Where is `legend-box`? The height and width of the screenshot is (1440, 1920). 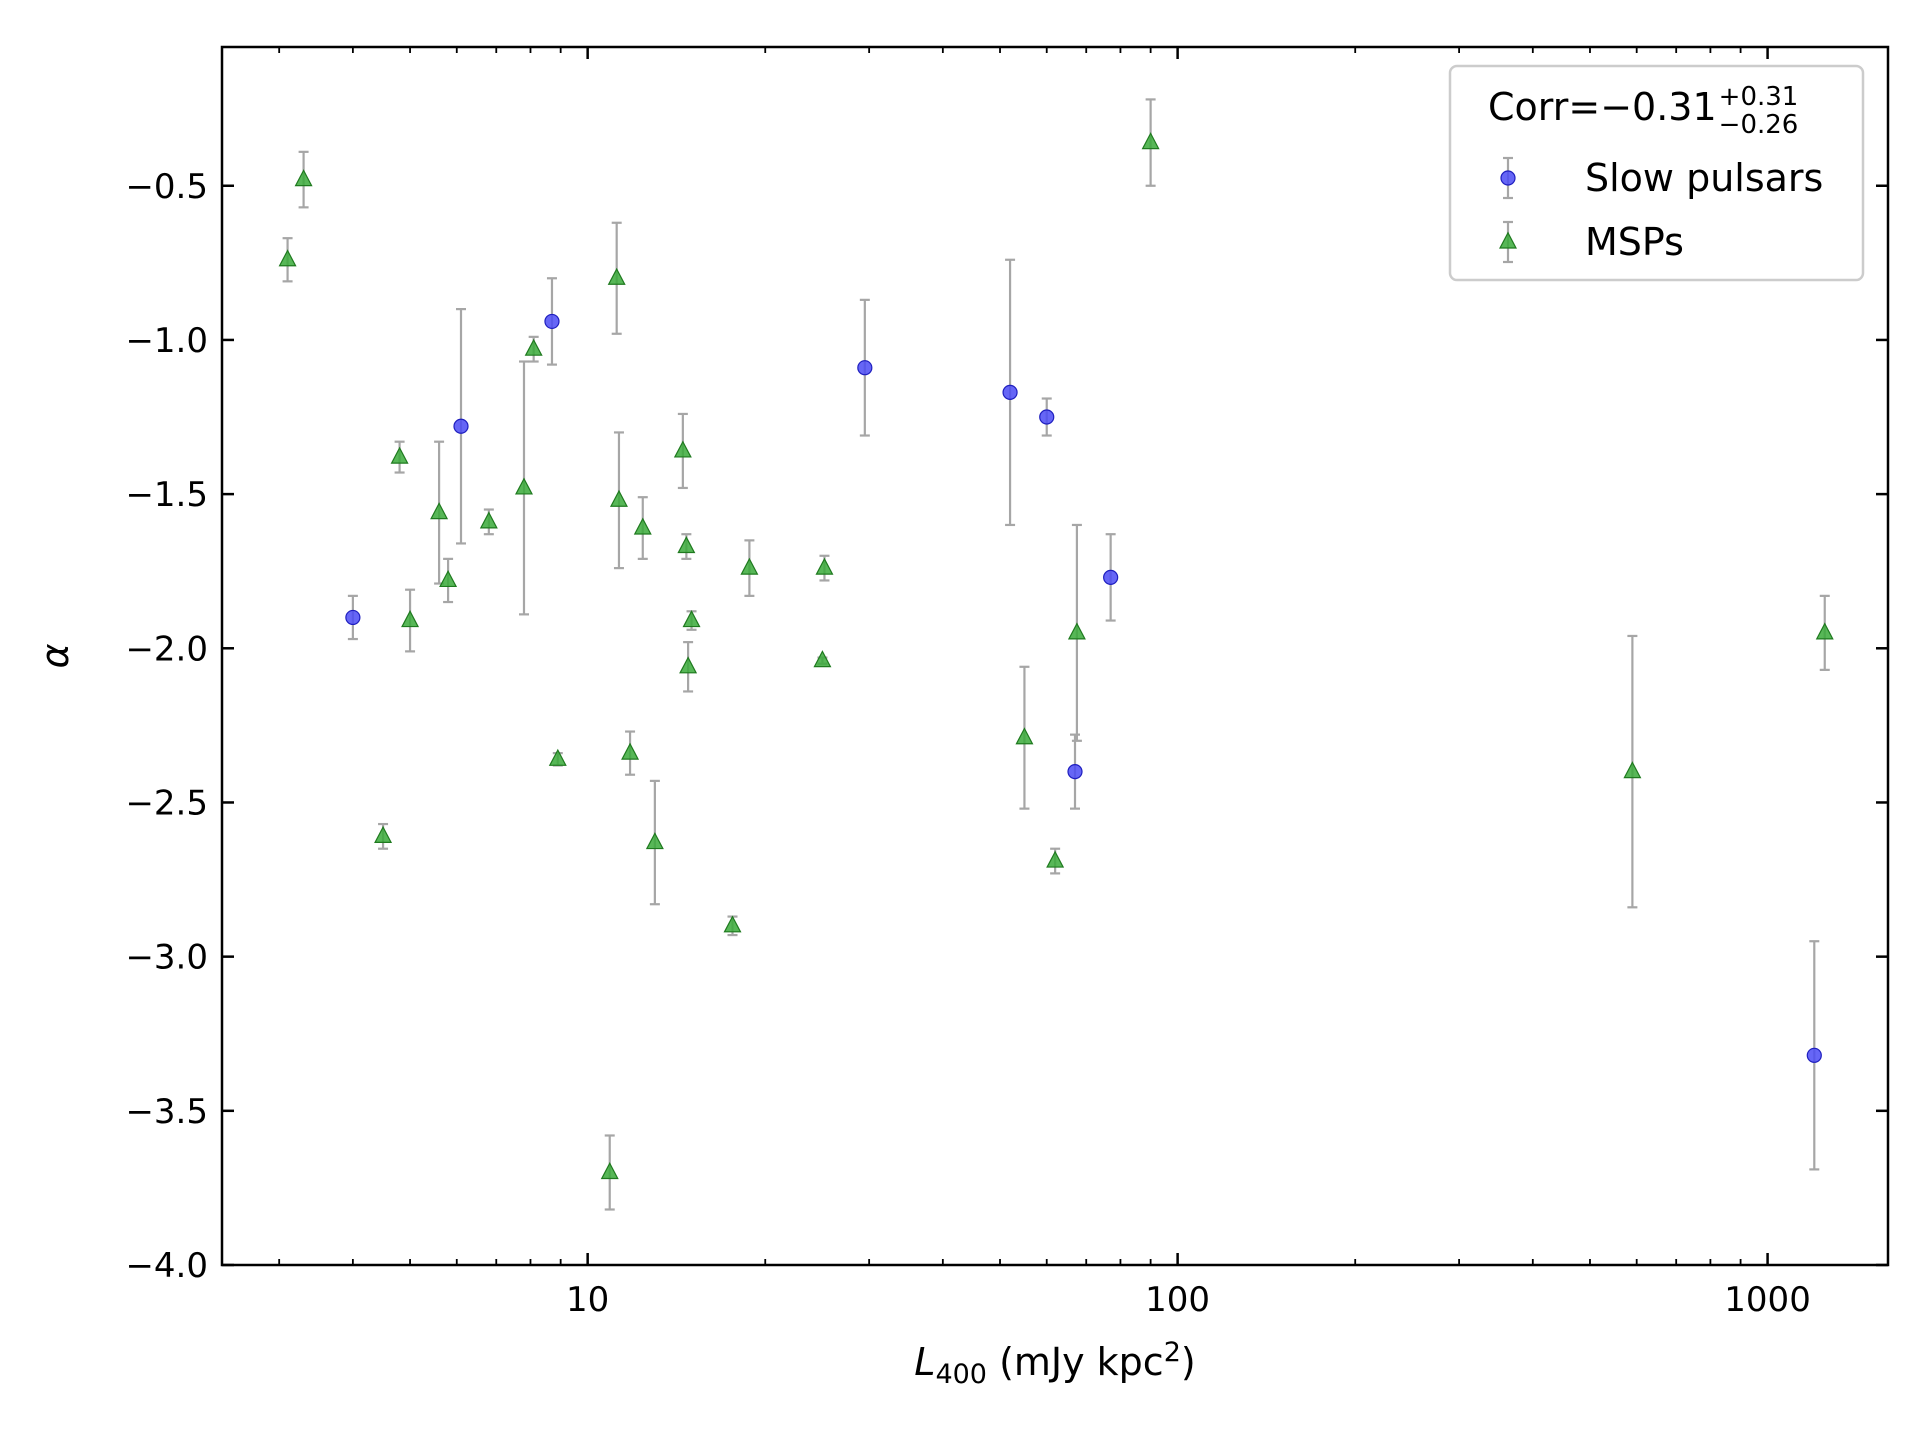 legend-box is located at coordinates (1656, 173).